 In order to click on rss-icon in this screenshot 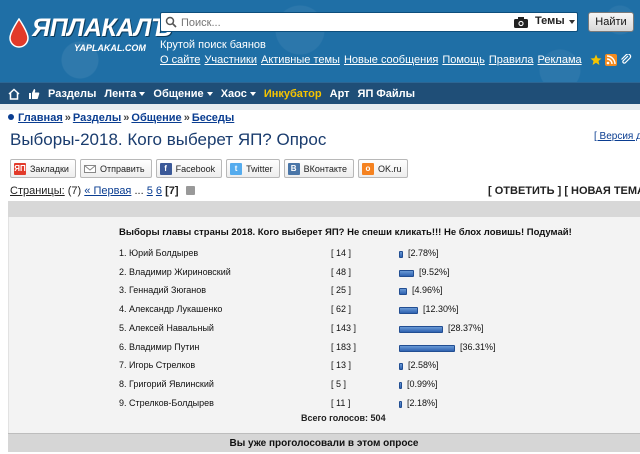, I will do `click(611, 60)`.